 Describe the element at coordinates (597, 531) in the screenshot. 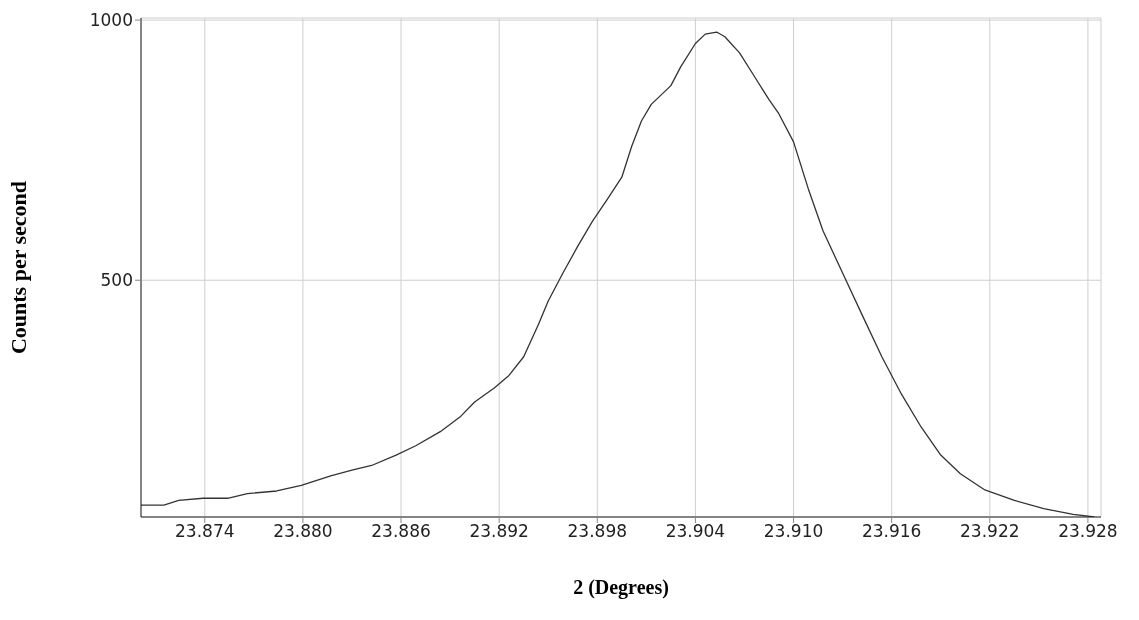

I see `x-tick-label: 23.898` at that location.